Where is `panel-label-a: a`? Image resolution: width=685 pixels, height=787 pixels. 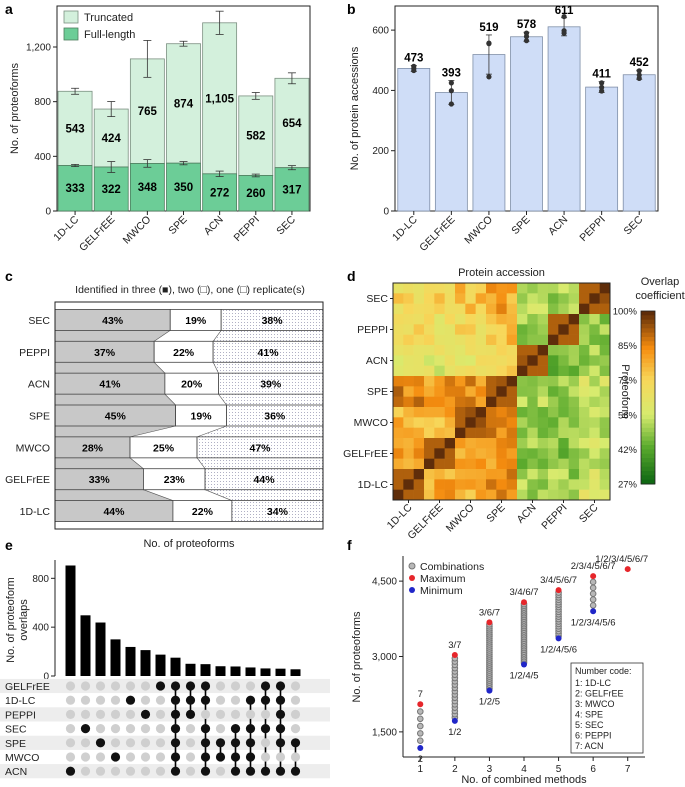
panel-label-a: a is located at coordinates (9, 9).